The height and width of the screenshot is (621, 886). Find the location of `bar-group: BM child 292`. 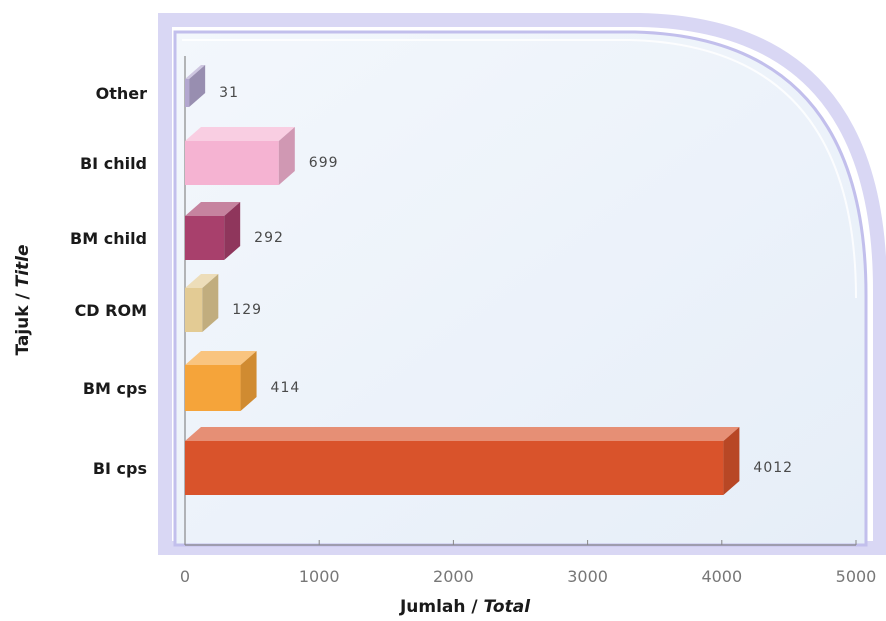

bar-group: BM child 292 is located at coordinates (177, 231).